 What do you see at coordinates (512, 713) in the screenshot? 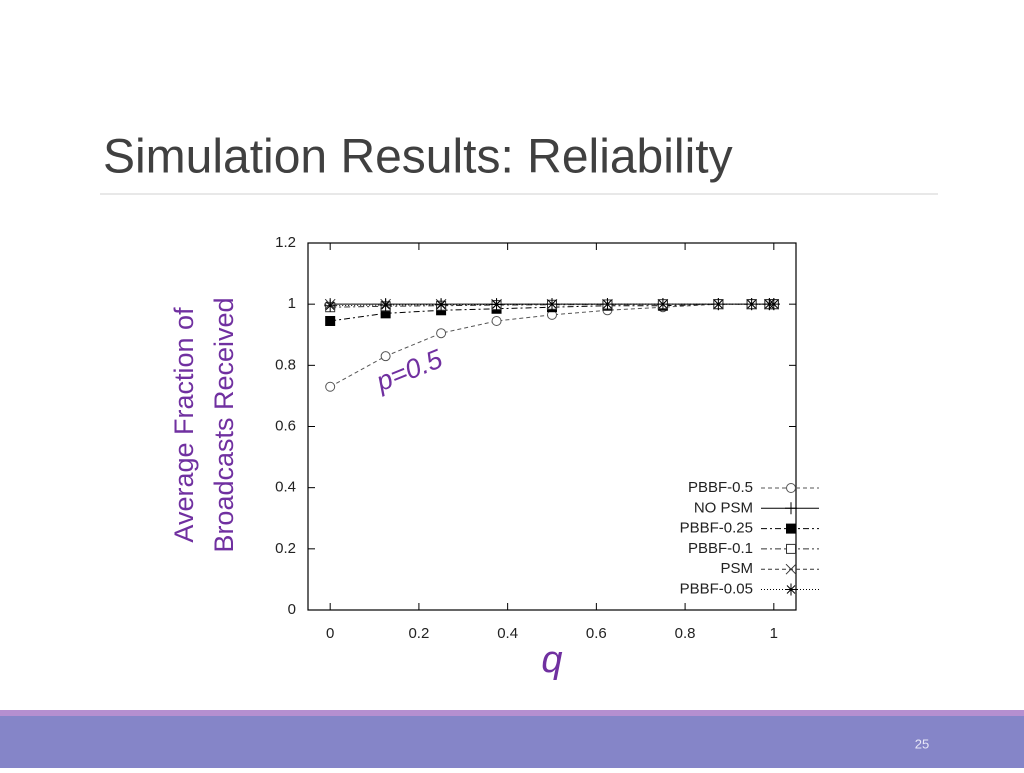
I see `footer-stripe` at bounding box center [512, 713].